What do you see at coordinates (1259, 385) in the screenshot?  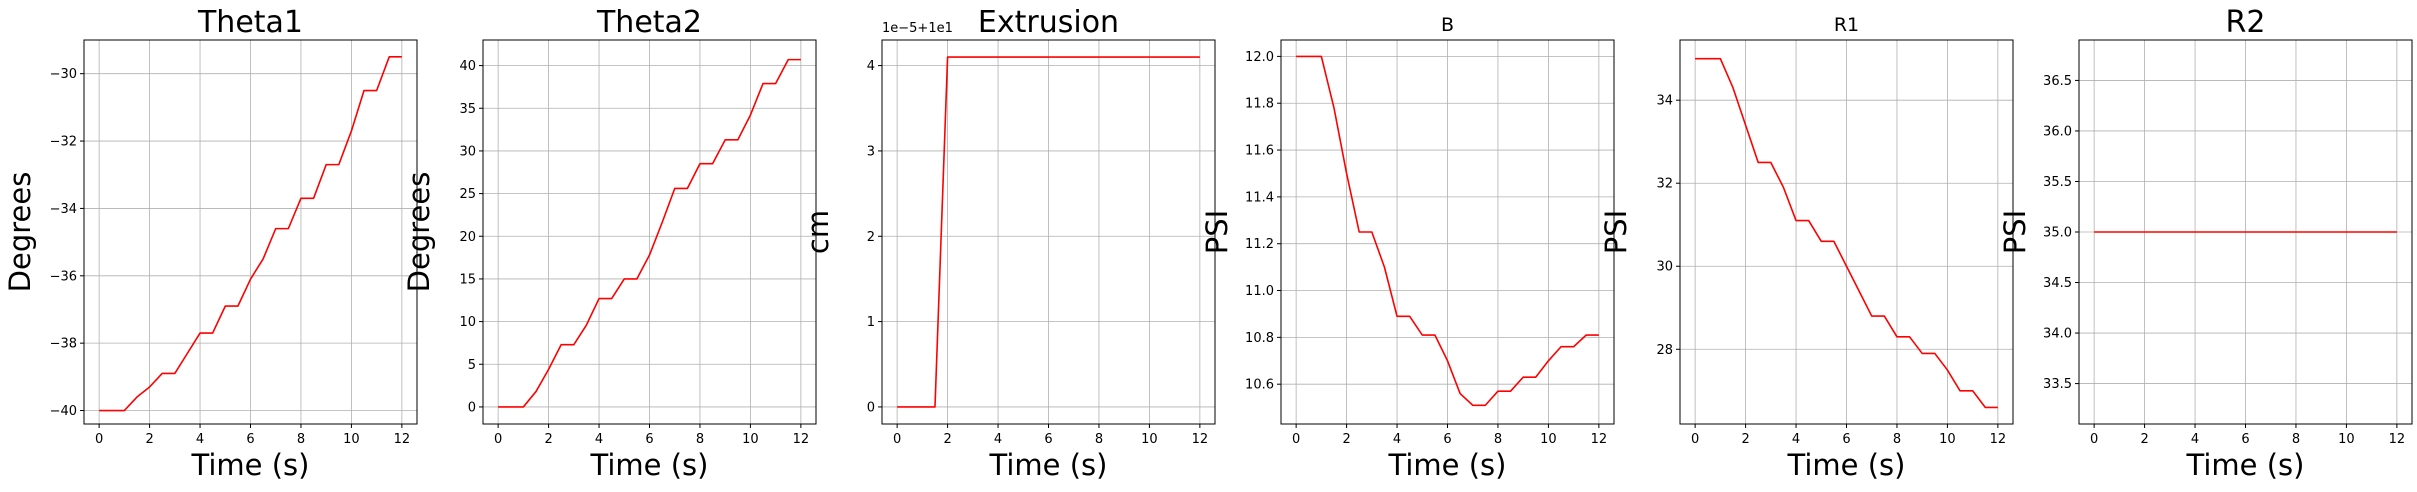 I see `y-tick-label: 10.6` at bounding box center [1259, 385].